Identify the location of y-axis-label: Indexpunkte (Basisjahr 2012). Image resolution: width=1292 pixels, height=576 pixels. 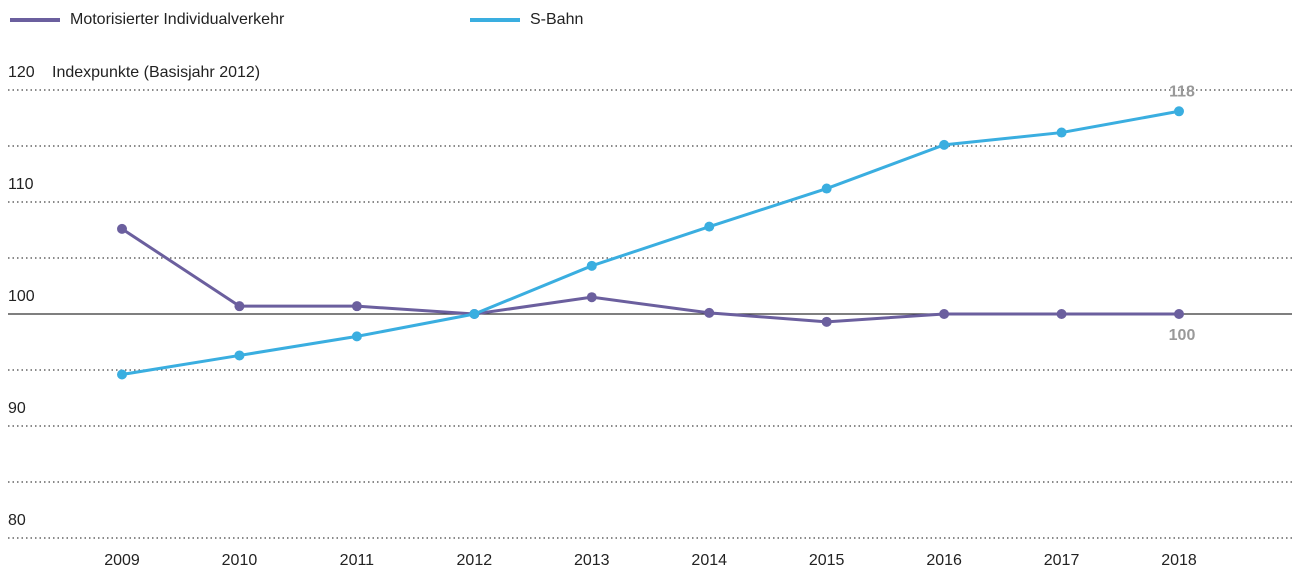
(156, 72).